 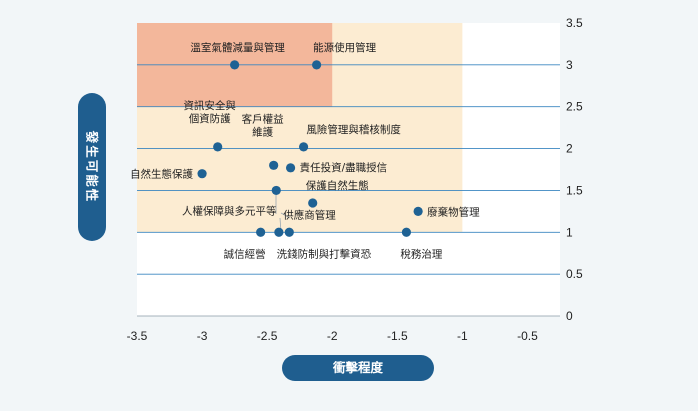 What do you see at coordinates (337, 185) in the screenshot?
I see `point-label: 保護自然生態` at bounding box center [337, 185].